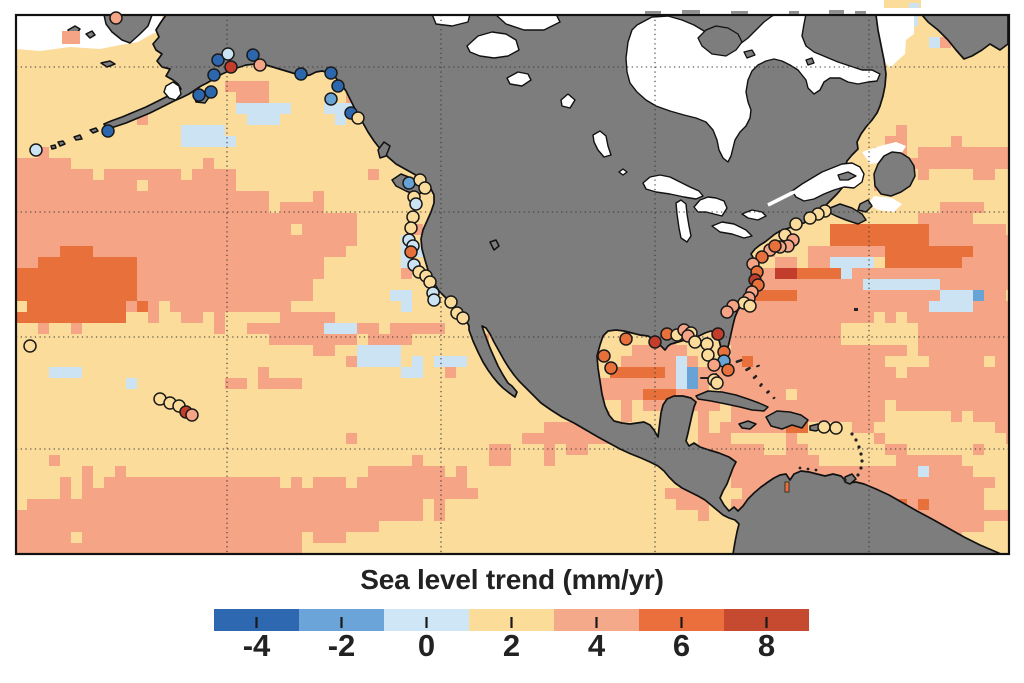 The image size is (1024, 683). What do you see at coordinates (512, 579) in the screenshot?
I see `svg-text: Sea level trend (mm/yr)` at bounding box center [512, 579].